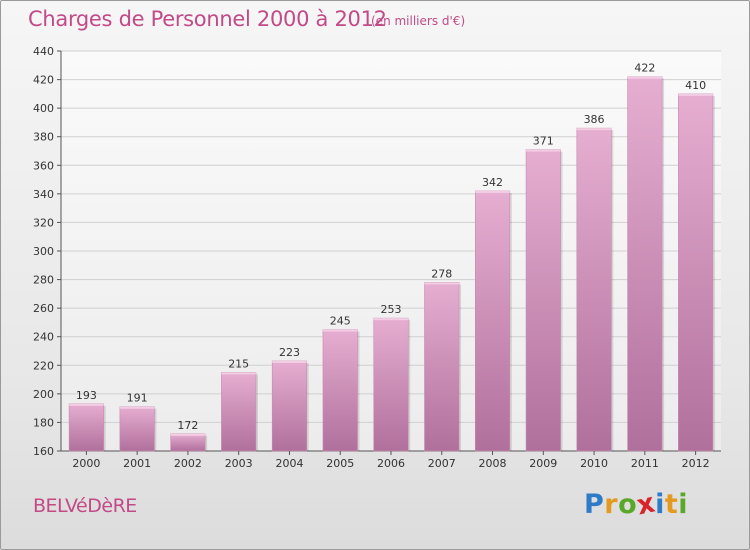 The image size is (750, 550). I want to click on bar-value-label: 193, so click(86, 395).